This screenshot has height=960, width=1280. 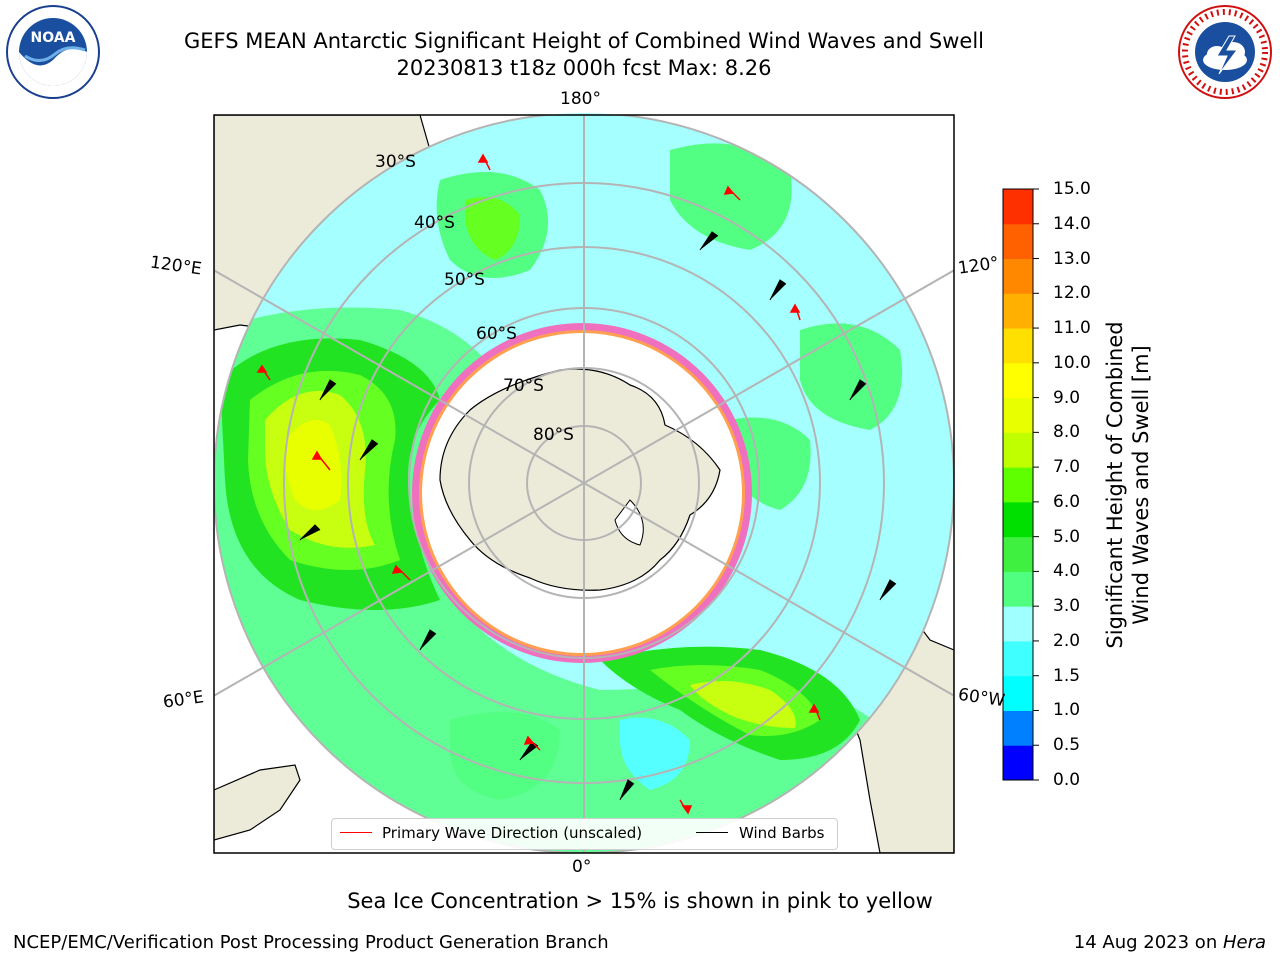 What do you see at coordinates (582, 867) in the screenshot?
I see `lon-label-0: 0°` at bounding box center [582, 867].